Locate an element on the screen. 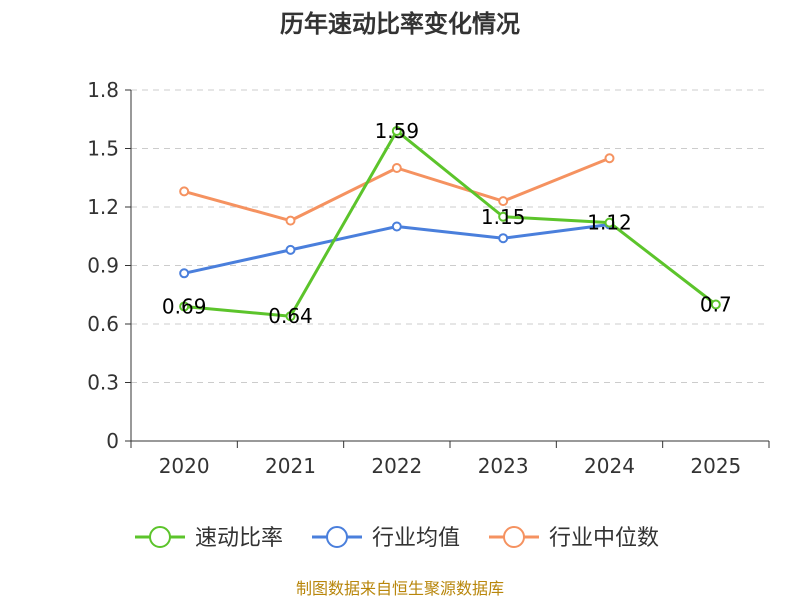 This screenshot has width=800, height=600. x-tick-label: 2023 is located at coordinates (503, 466).